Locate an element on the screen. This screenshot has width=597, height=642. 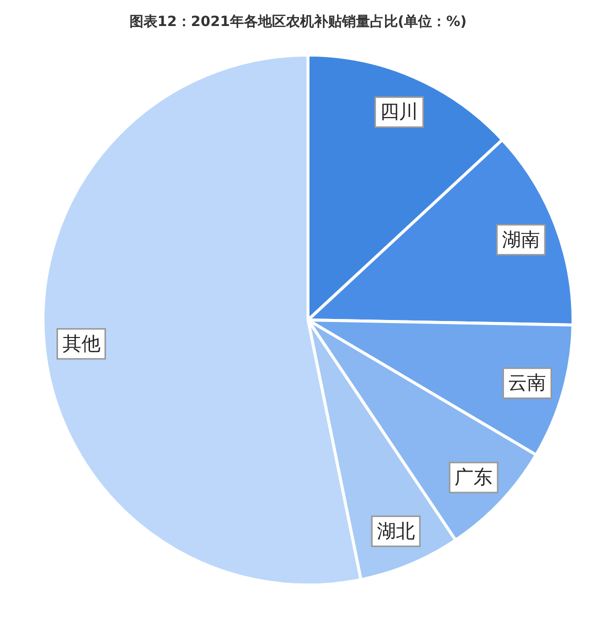
slice-label: 云南 is located at coordinates (527, 383).